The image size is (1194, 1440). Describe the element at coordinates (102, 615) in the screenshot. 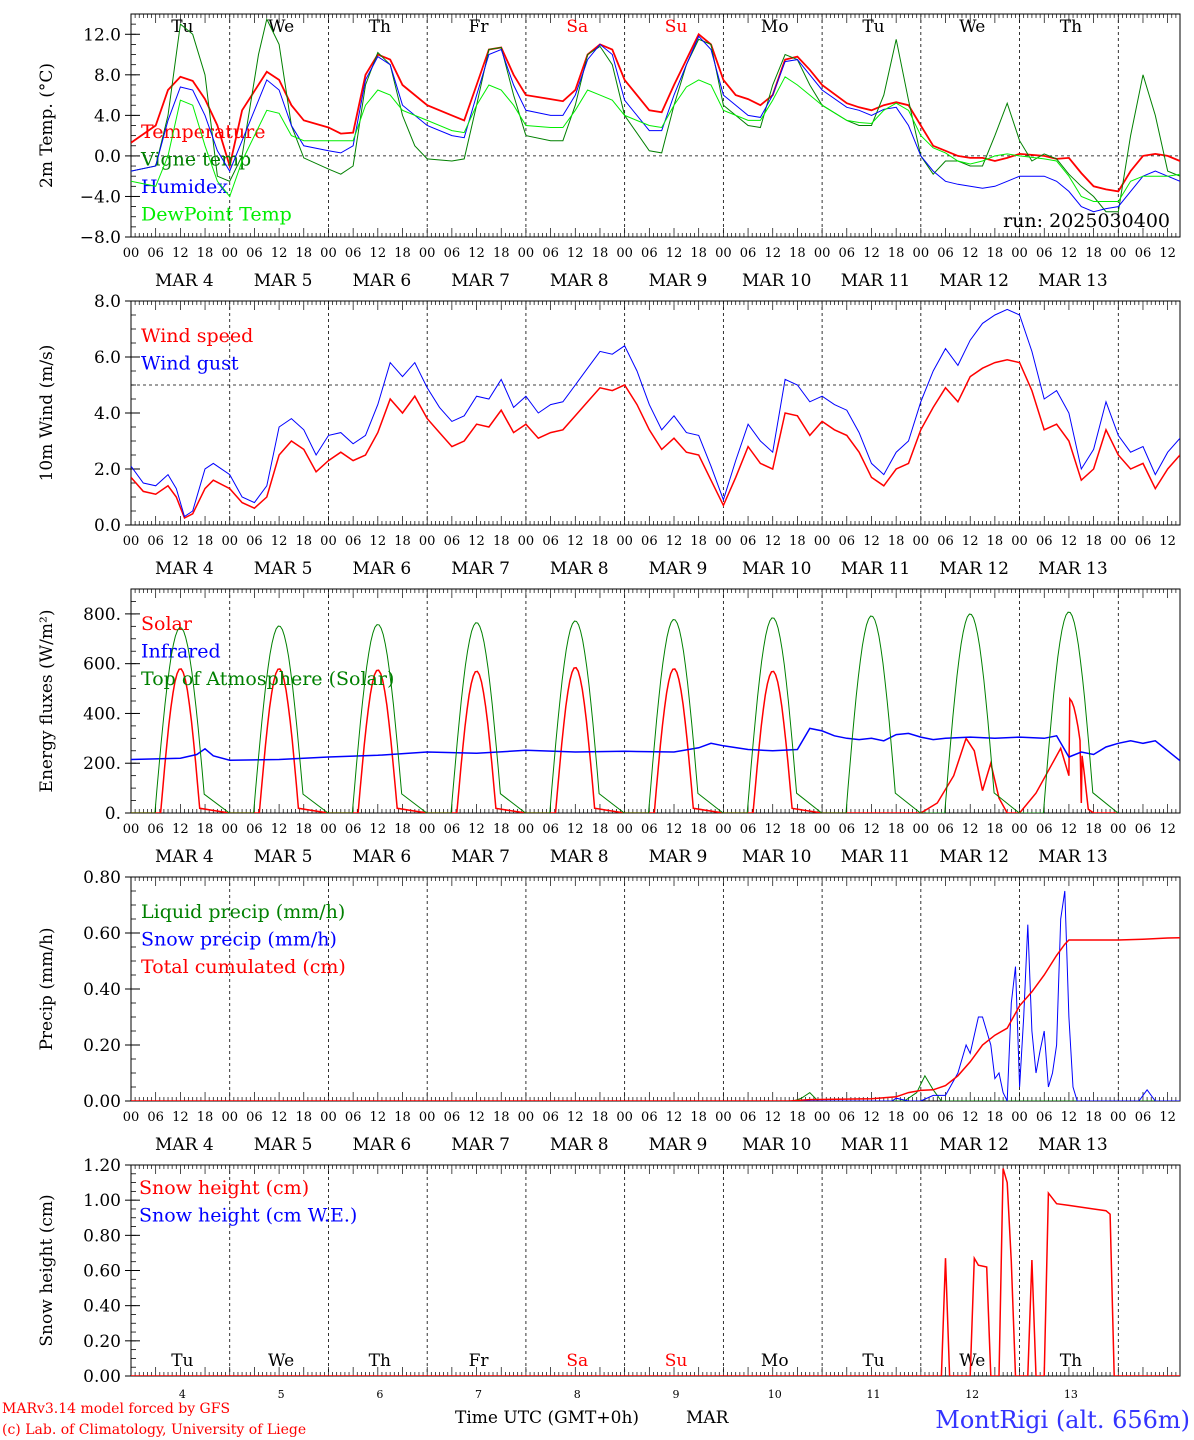

I see `y-tick-label: 800.` at that location.